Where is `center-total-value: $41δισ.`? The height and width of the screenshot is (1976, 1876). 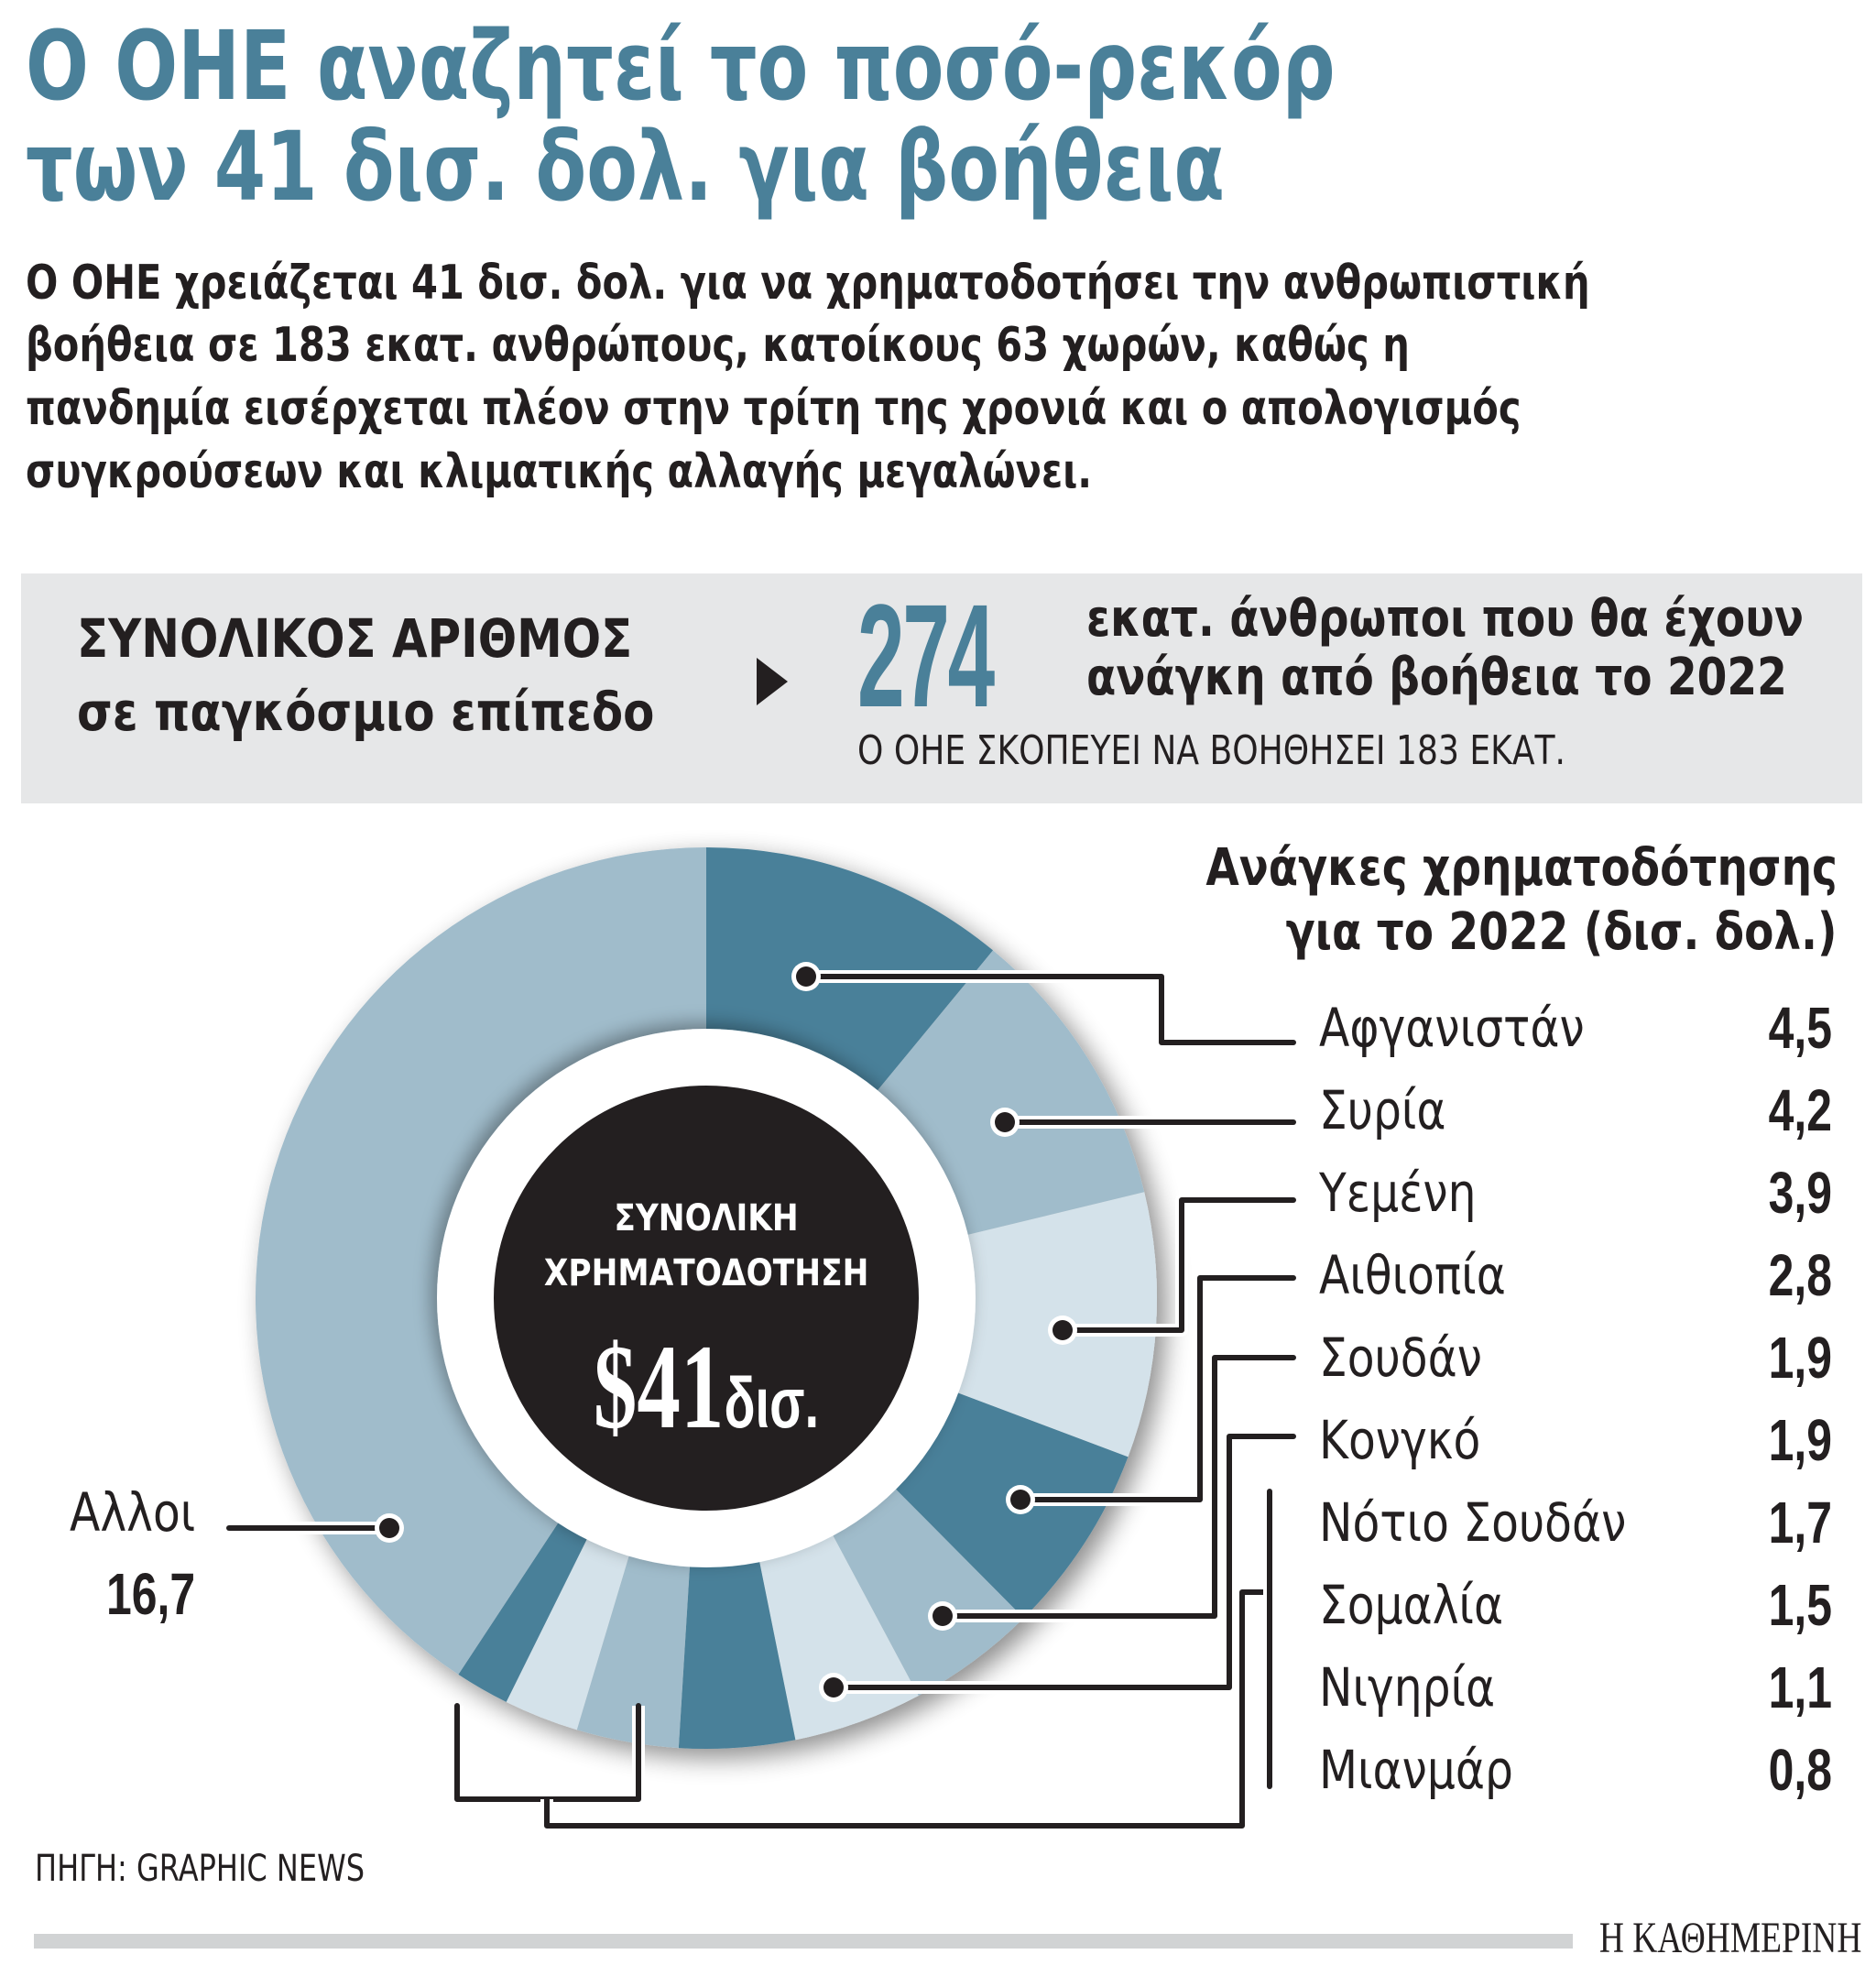
center-total-value: $41δισ. is located at coordinates (706, 1386).